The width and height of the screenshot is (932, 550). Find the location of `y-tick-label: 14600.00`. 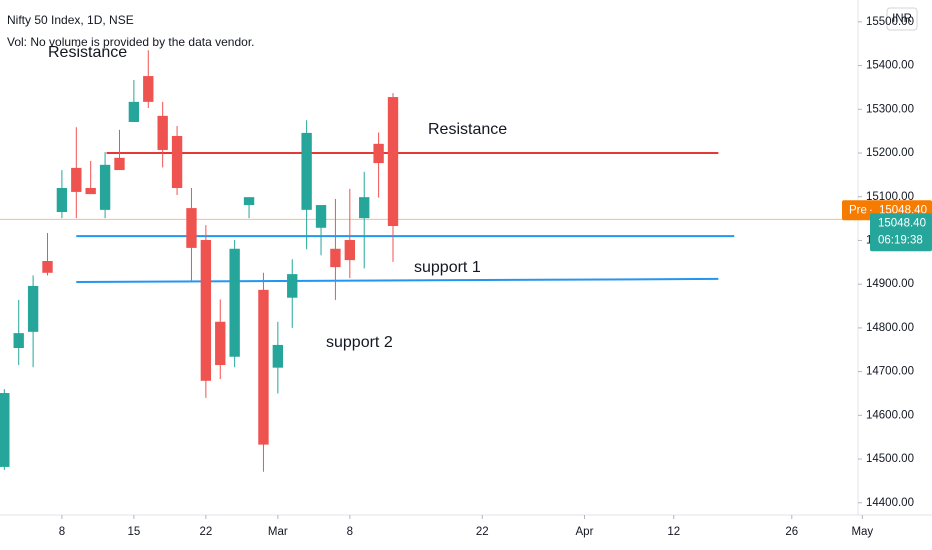

y-tick-label: 14600.00 is located at coordinates (890, 415).